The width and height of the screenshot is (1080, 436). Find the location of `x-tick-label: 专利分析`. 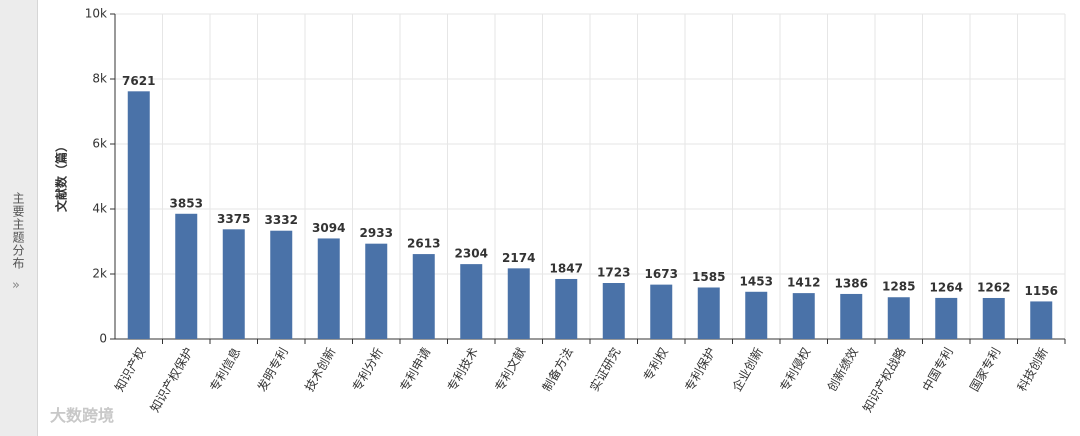

x-tick-label: 专利分析 is located at coordinates (367, 369).